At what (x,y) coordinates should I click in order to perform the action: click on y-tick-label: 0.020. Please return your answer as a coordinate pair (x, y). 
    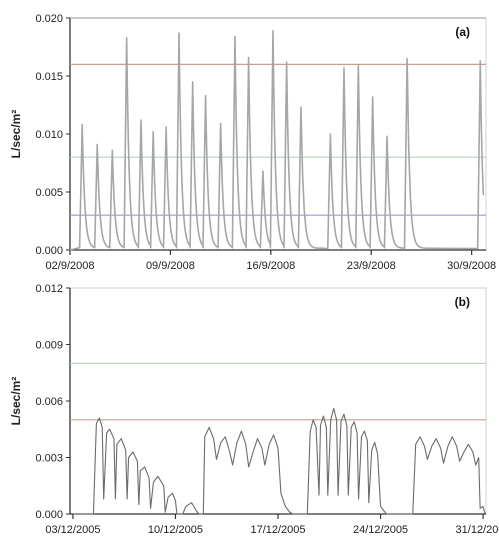
    Looking at the image, I should click on (49, 19).